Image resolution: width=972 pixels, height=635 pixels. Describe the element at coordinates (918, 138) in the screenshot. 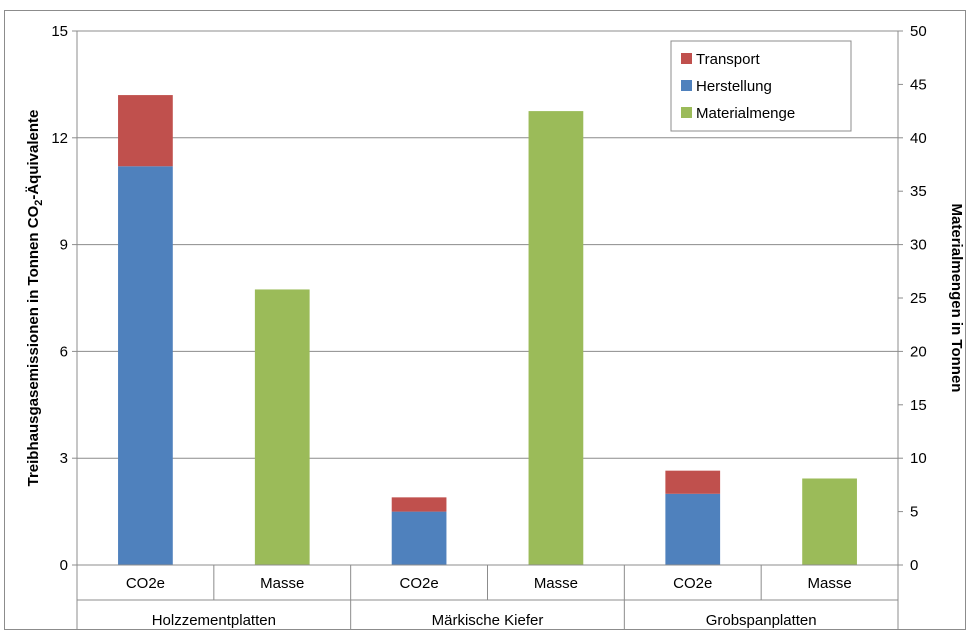

I see `right-tick-label: 40` at that location.